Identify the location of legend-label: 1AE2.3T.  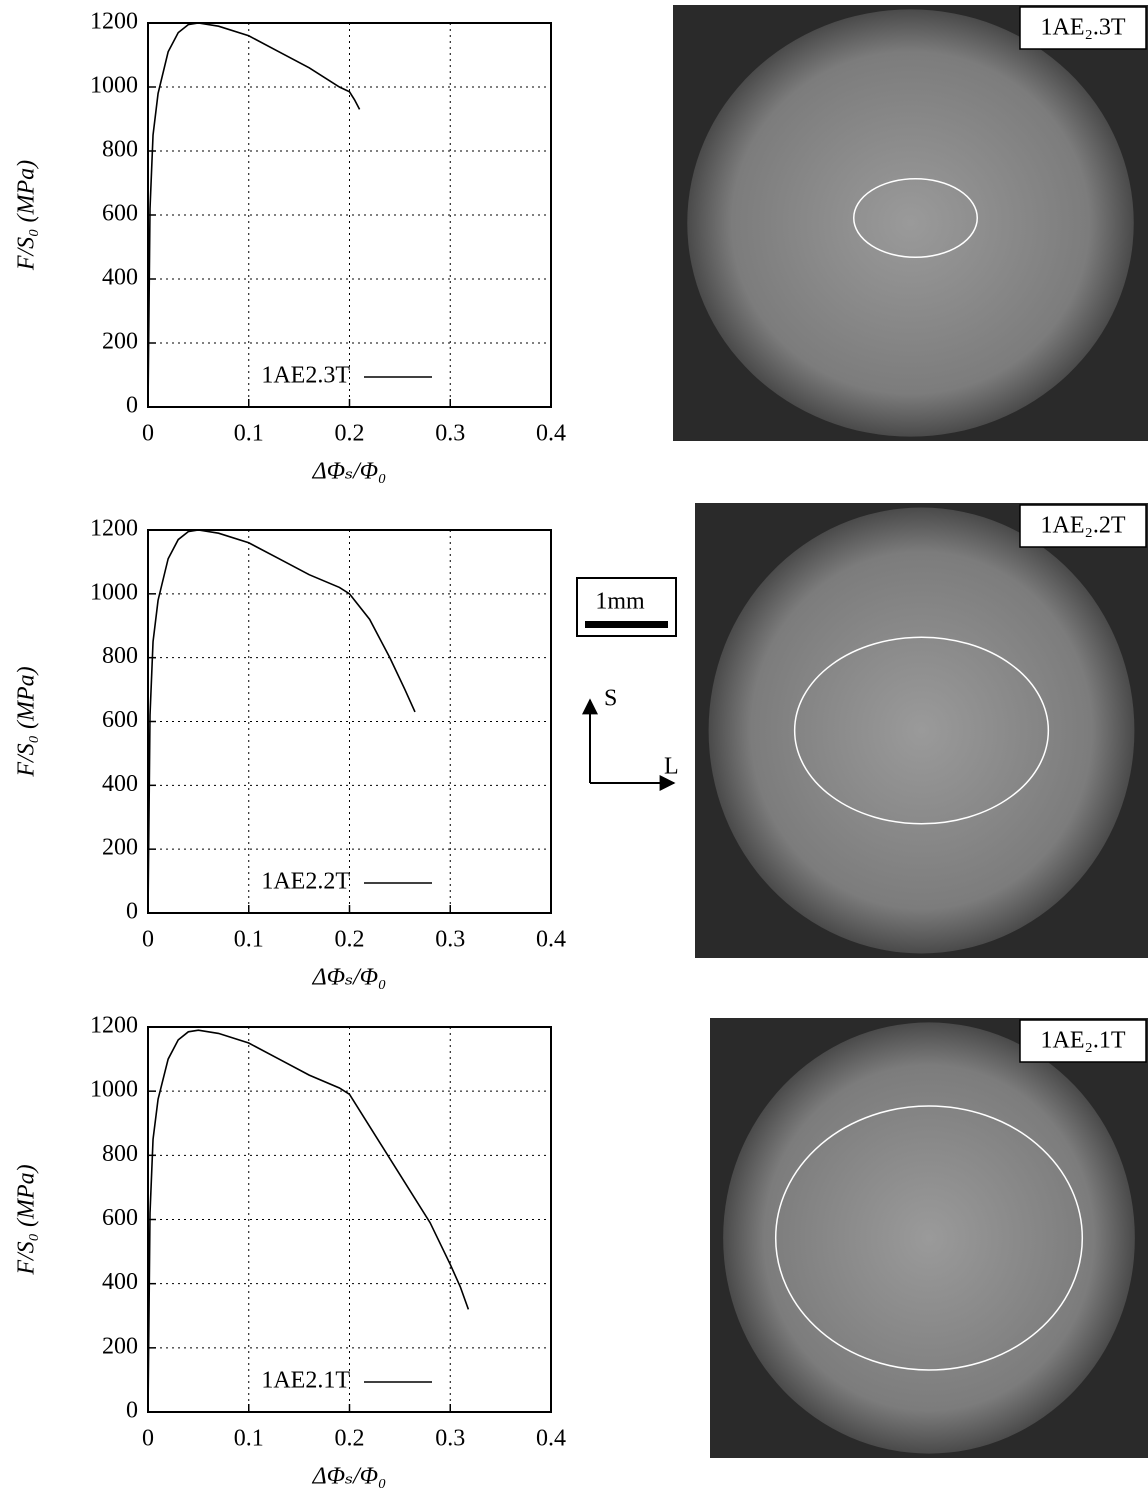
(305, 376).